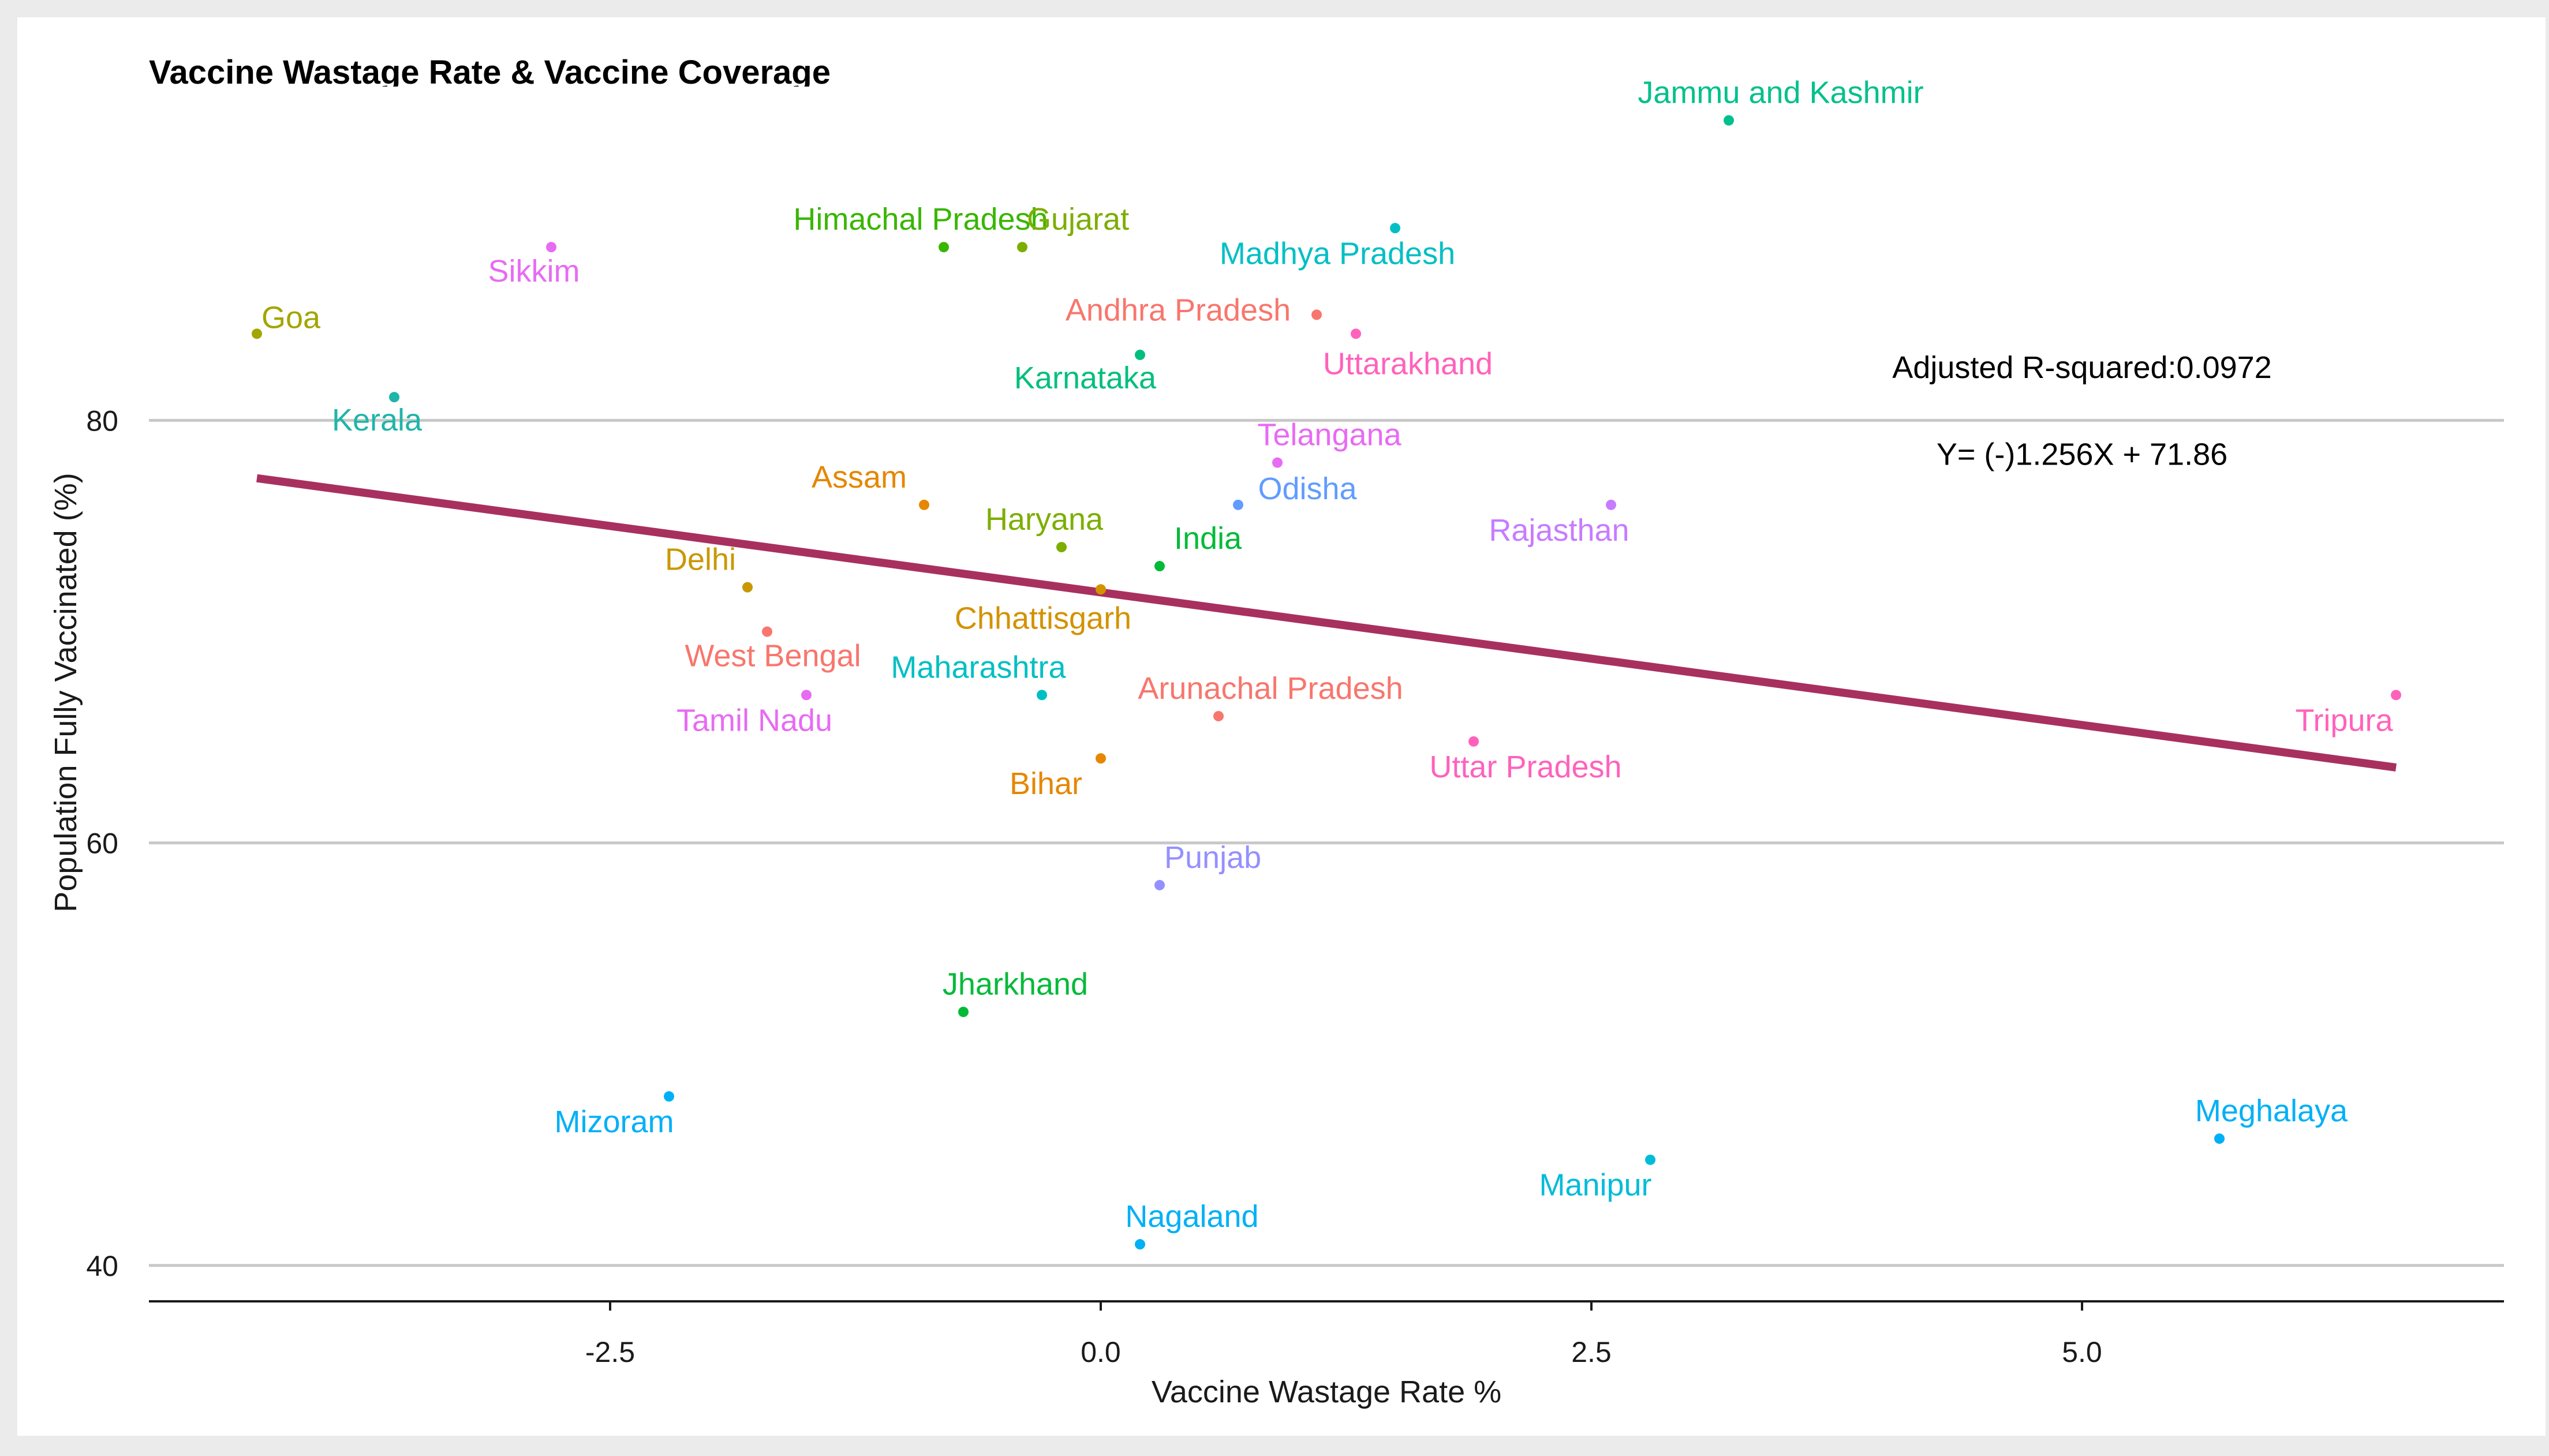 The width and height of the screenshot is (2549, 1456). I want to click on x-tick-label: 5.0, so click(2082, 1352).